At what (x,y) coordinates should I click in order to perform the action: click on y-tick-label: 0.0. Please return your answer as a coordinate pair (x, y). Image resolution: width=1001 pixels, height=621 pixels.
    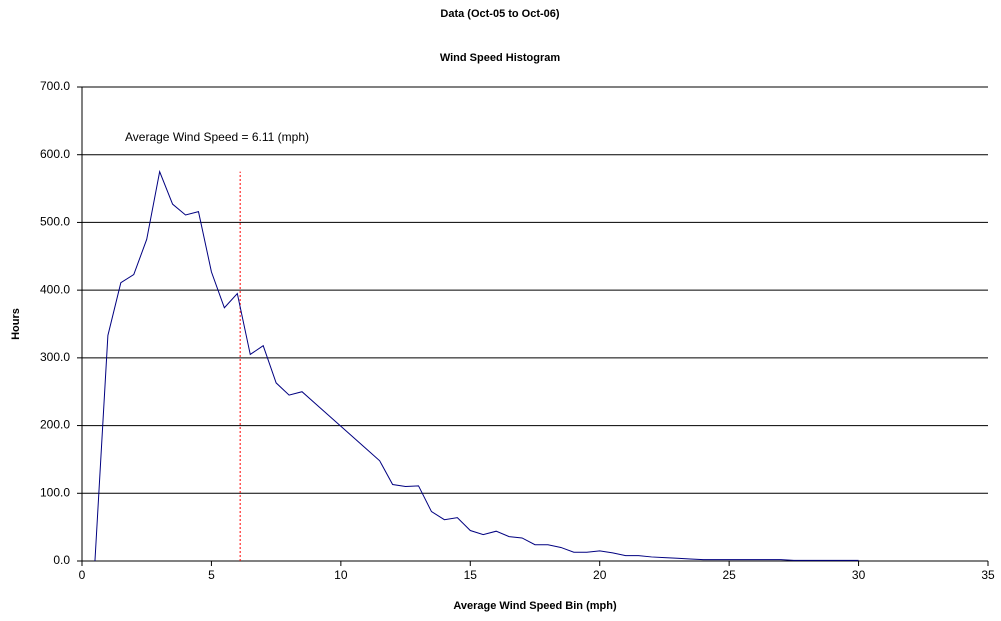
    Looking at the image, I should click on (61, 560).